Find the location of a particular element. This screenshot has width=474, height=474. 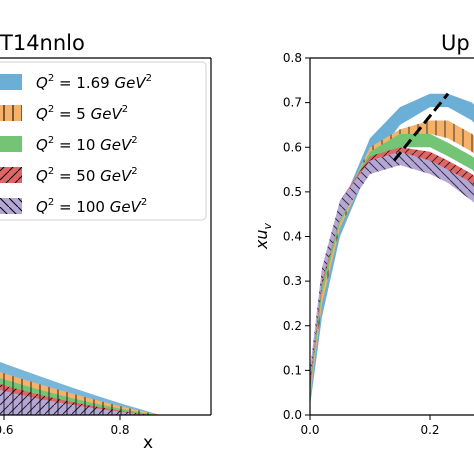

left-x-tick-label-2: 0.8 is located at coordinates (119, 430).